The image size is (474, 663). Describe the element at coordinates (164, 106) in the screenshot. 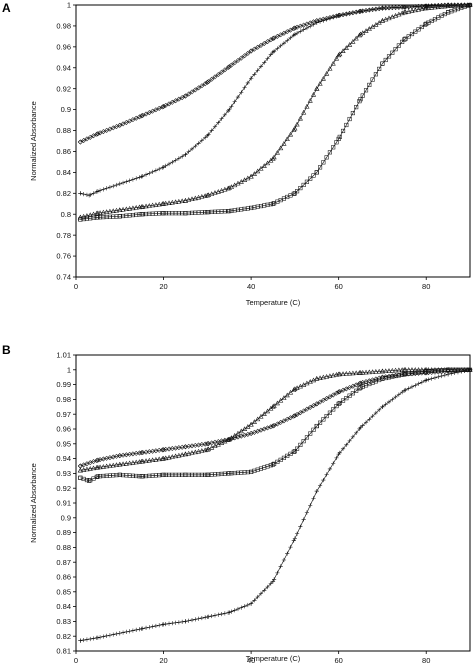

I see `panel-a-diamond-point` at that location.